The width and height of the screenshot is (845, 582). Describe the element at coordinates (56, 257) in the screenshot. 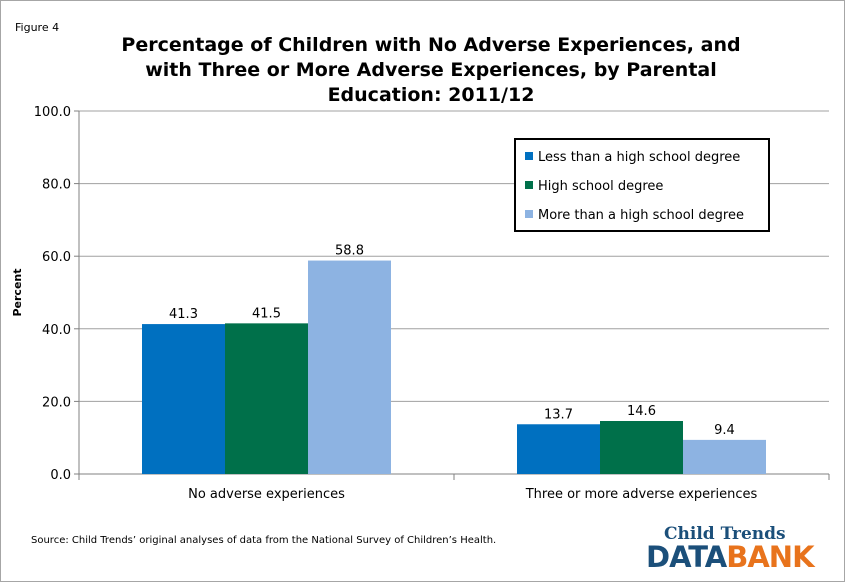

I see `y-tick-label: 60.0` at that location.